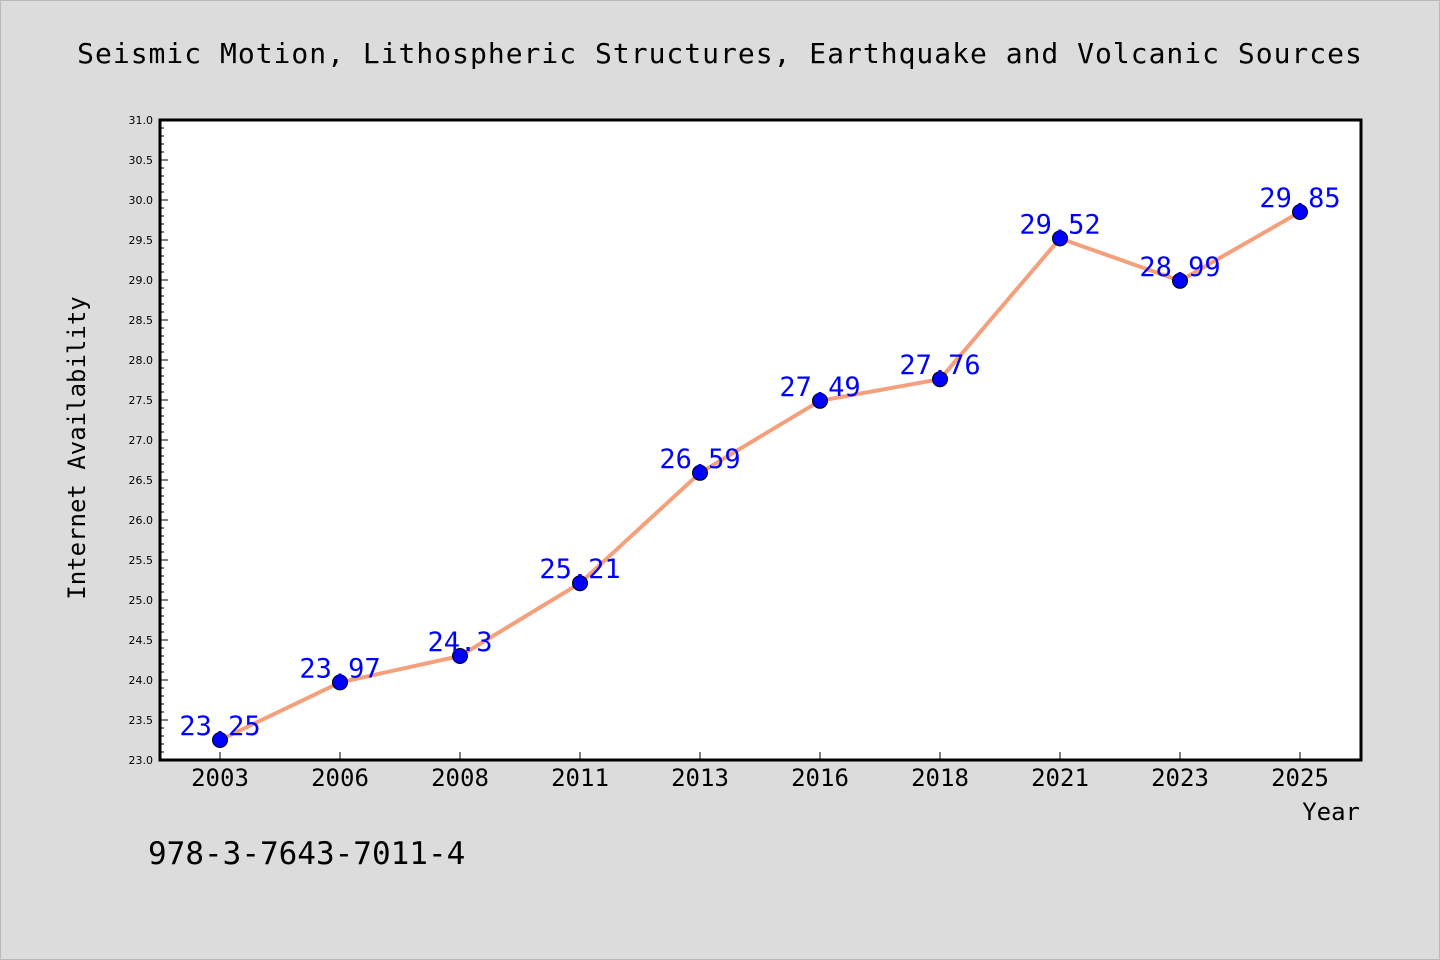  I want to click on isbn-label: 978-3-7643-7011-4, so click(306, 854).